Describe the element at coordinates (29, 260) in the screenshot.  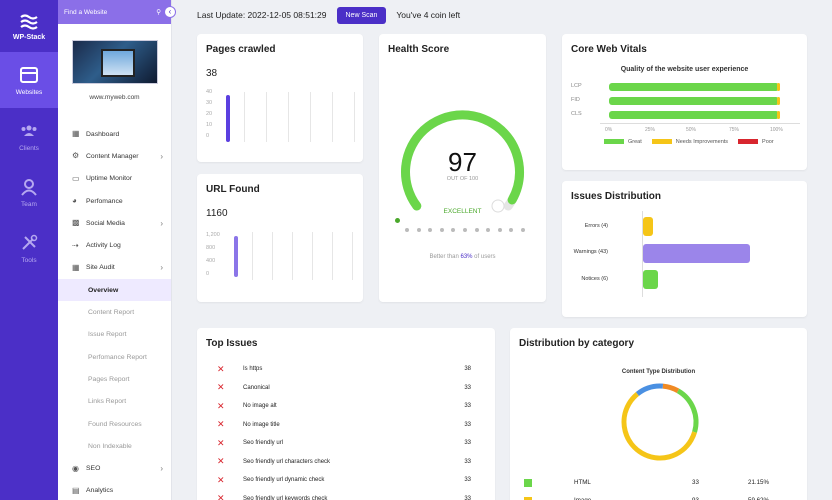
I see `rail-label: Tools` at that location.